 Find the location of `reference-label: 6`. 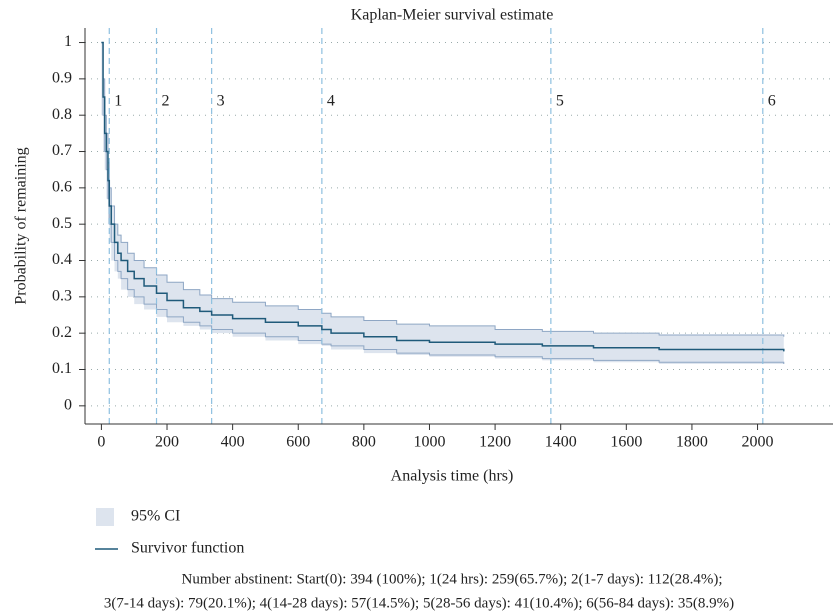

reference-label: 6 is located at coordinates (772, 101).